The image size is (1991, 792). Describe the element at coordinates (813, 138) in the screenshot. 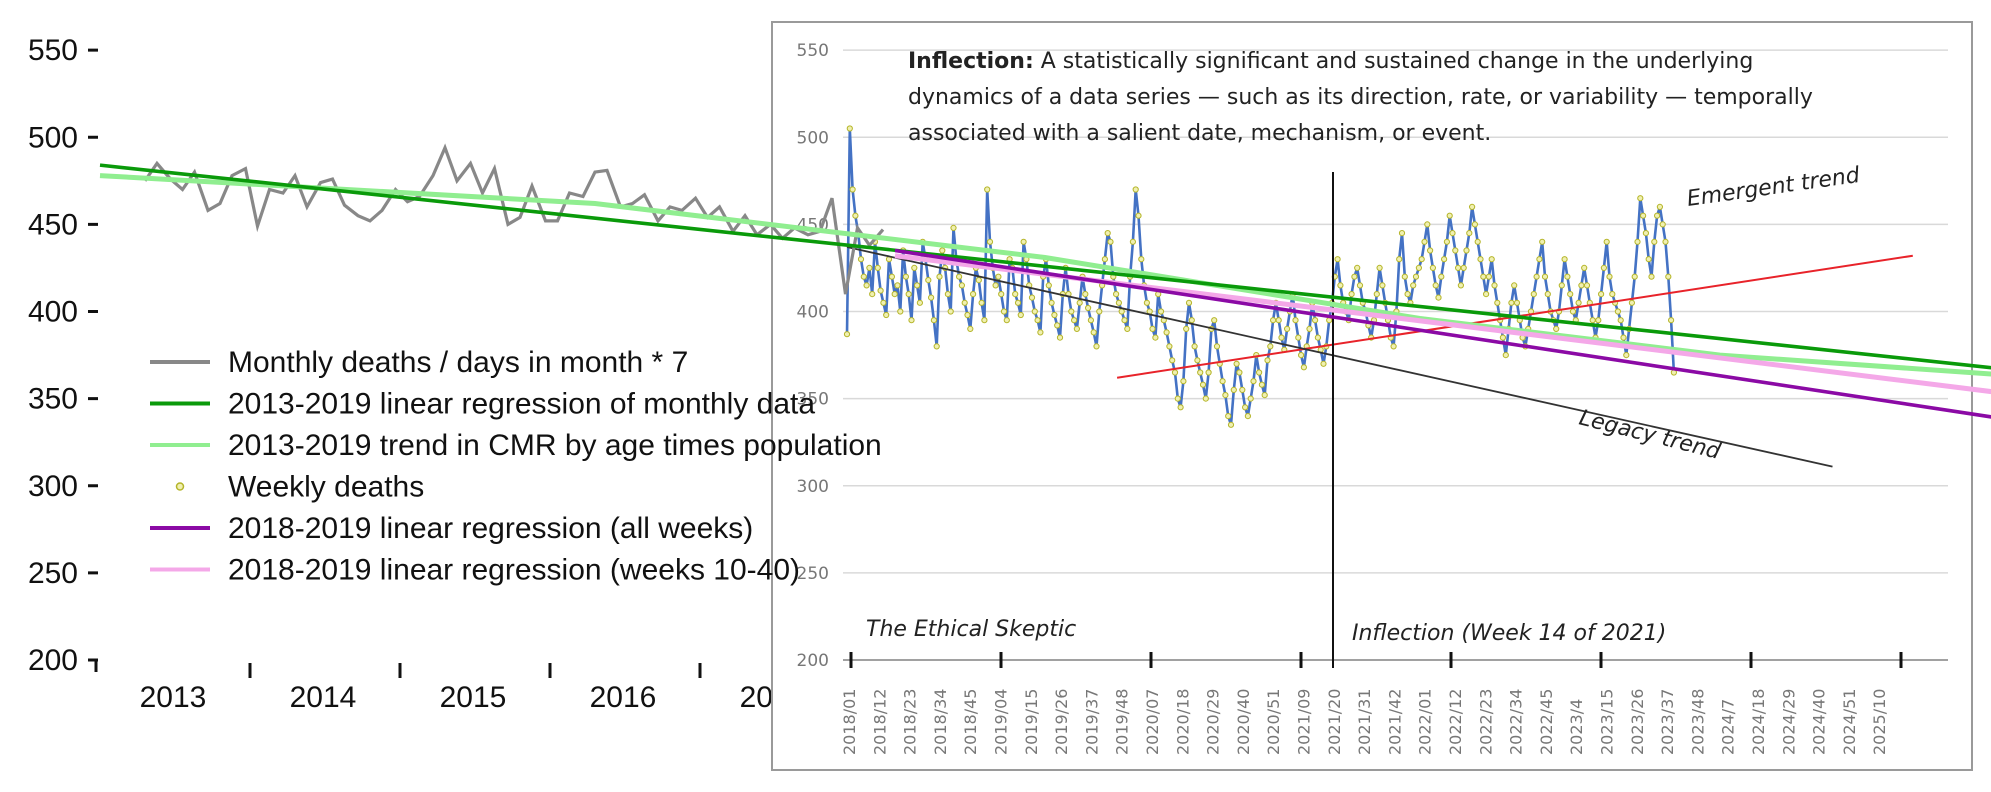

I see `inset-y-tick-label: 500` at that location.